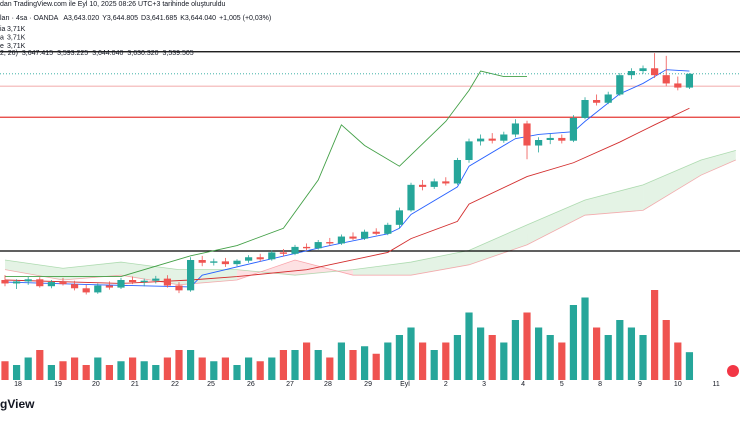  What do you see at coordinates (143, 18) in the screenshot?
I see `ohlc-key: D` at bounding box center [143, 18].